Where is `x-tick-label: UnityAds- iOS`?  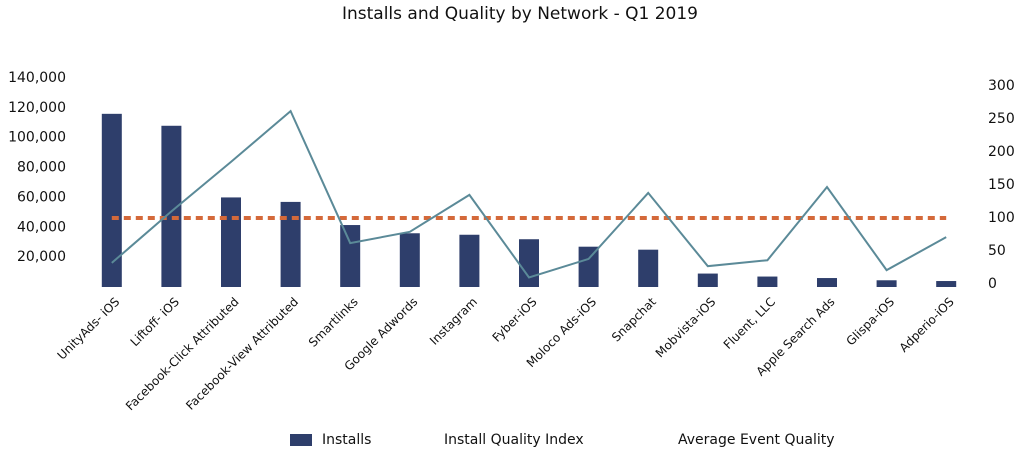
x-tick-label: UnityAds- iOS is located at coordinates (89, 329).